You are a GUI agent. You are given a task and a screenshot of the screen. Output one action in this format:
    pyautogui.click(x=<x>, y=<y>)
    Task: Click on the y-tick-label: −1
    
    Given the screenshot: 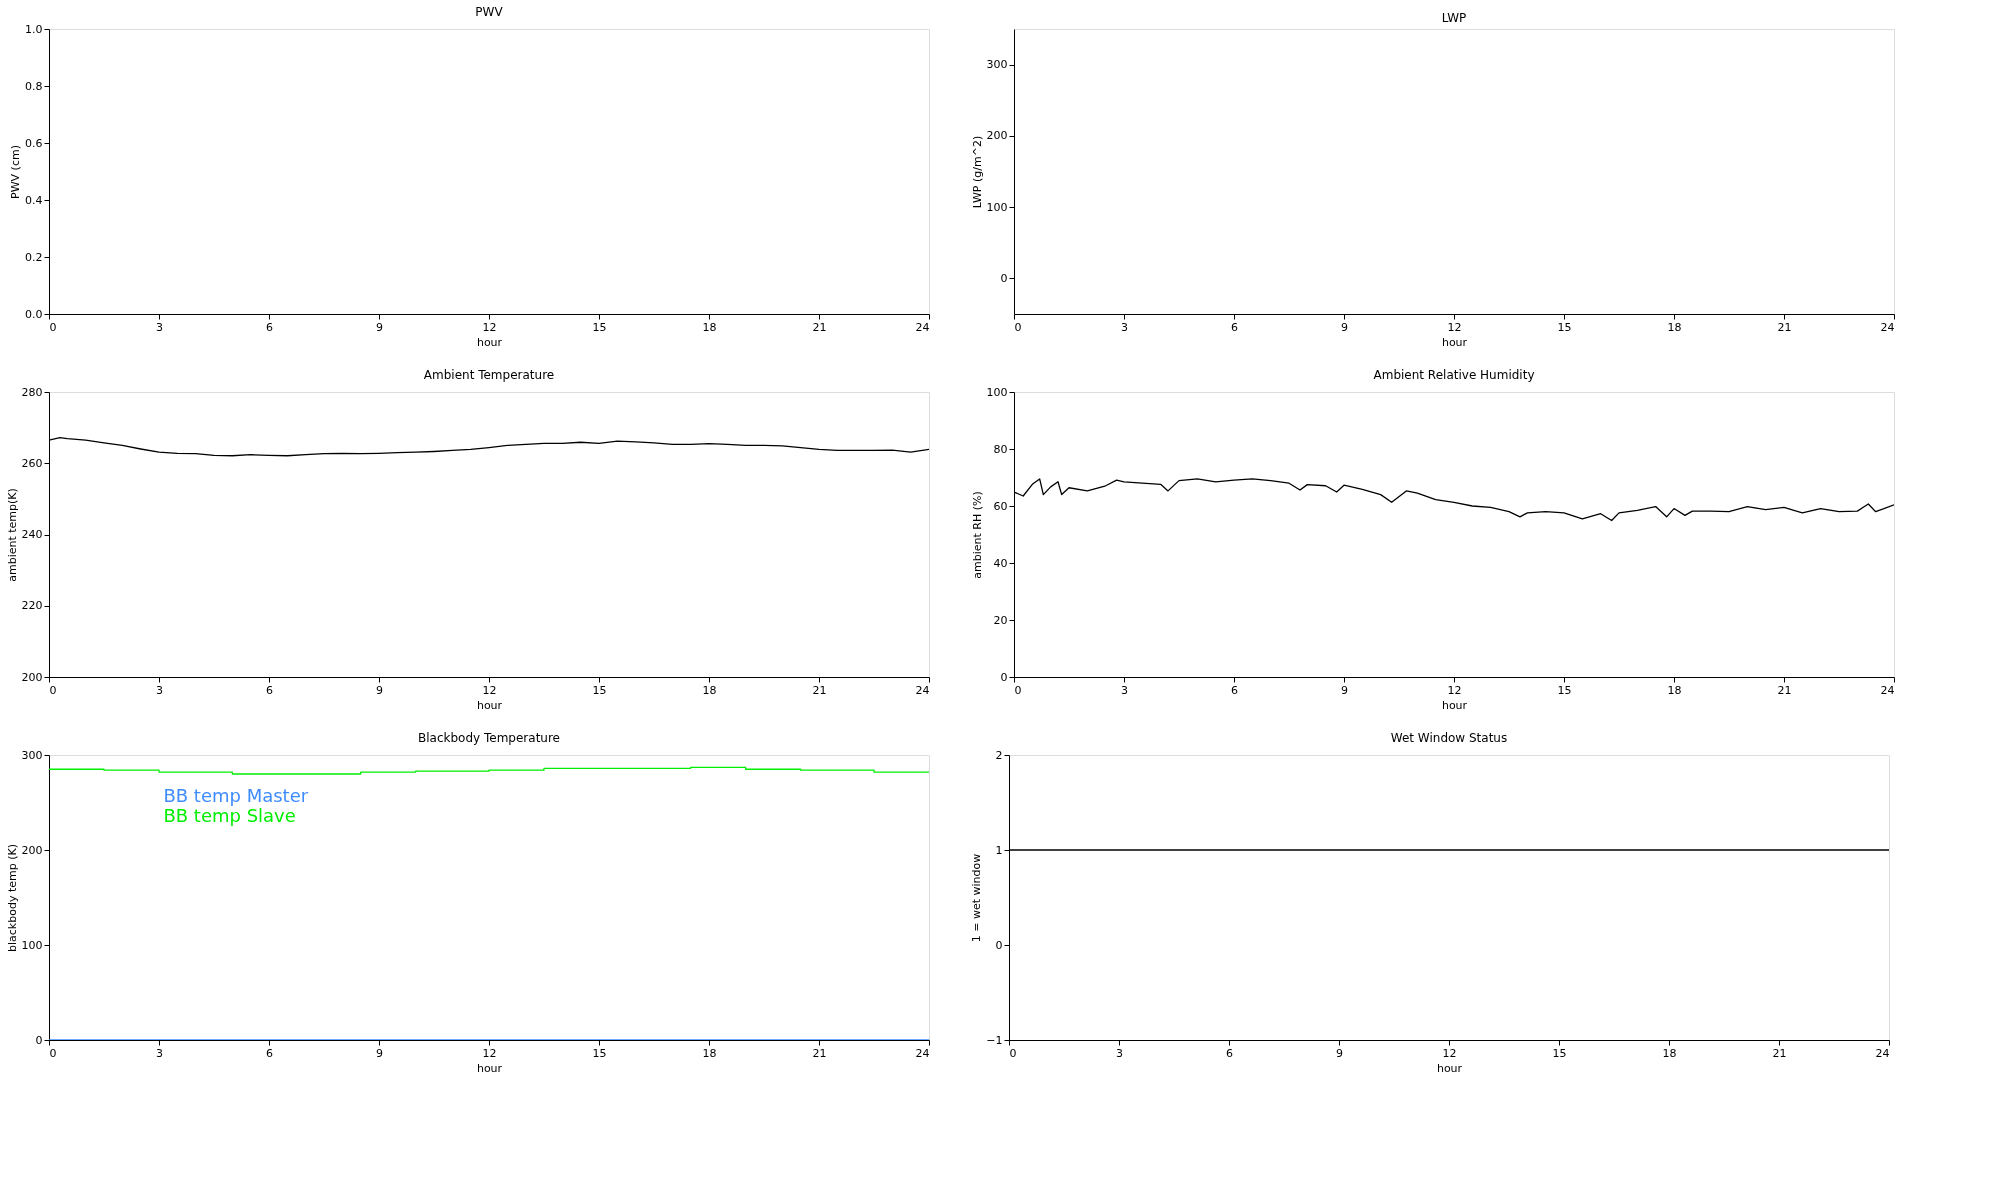 What is the action you would take?
    pyautogui.click(x=994, y=1040)
    